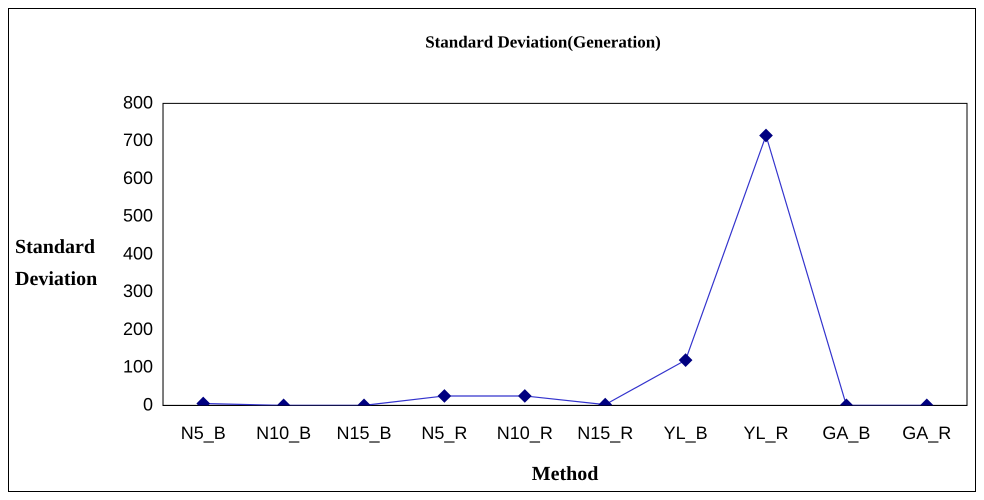  What do you see at coordinates (766, 433) in the screenshot?
I see `x-tick-label: YL_R` at bounding box center [766, 433].